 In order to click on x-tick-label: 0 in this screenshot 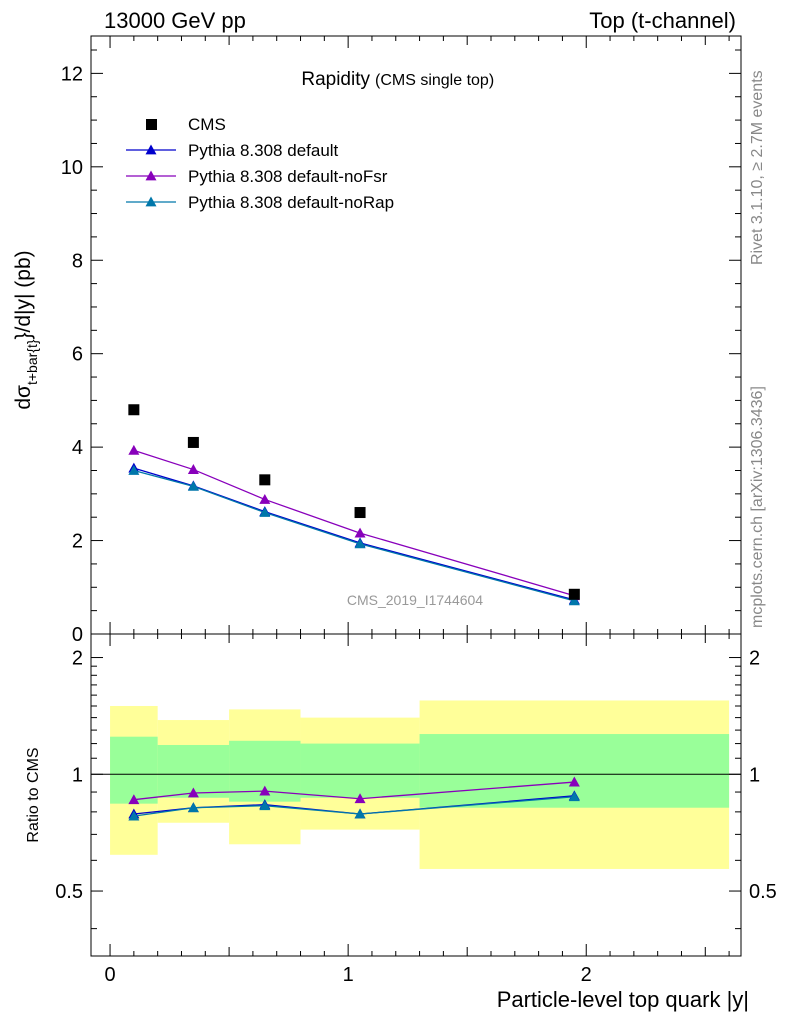, I will do `click(109, 975)`.